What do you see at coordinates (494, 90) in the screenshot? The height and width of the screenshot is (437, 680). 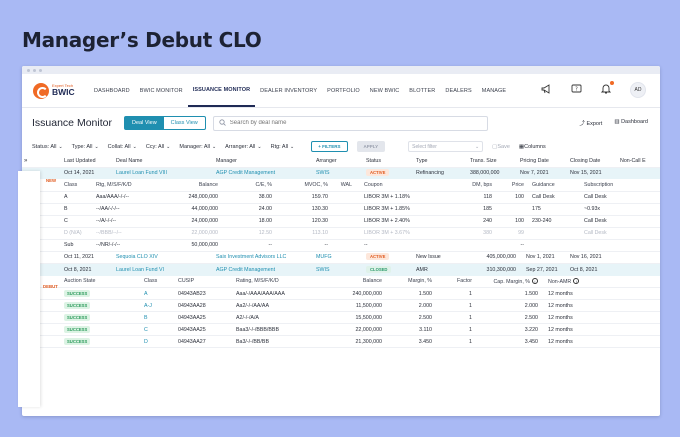 I see `nav-manage: MANAGE` at bounding box center [494, 90].